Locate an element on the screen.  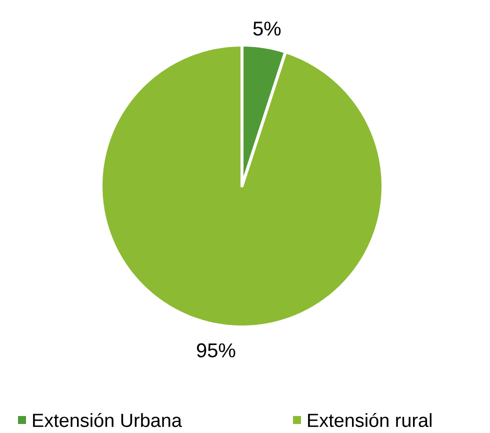
legend-label: Extensión Urbana is located at coordinates (107, 420).